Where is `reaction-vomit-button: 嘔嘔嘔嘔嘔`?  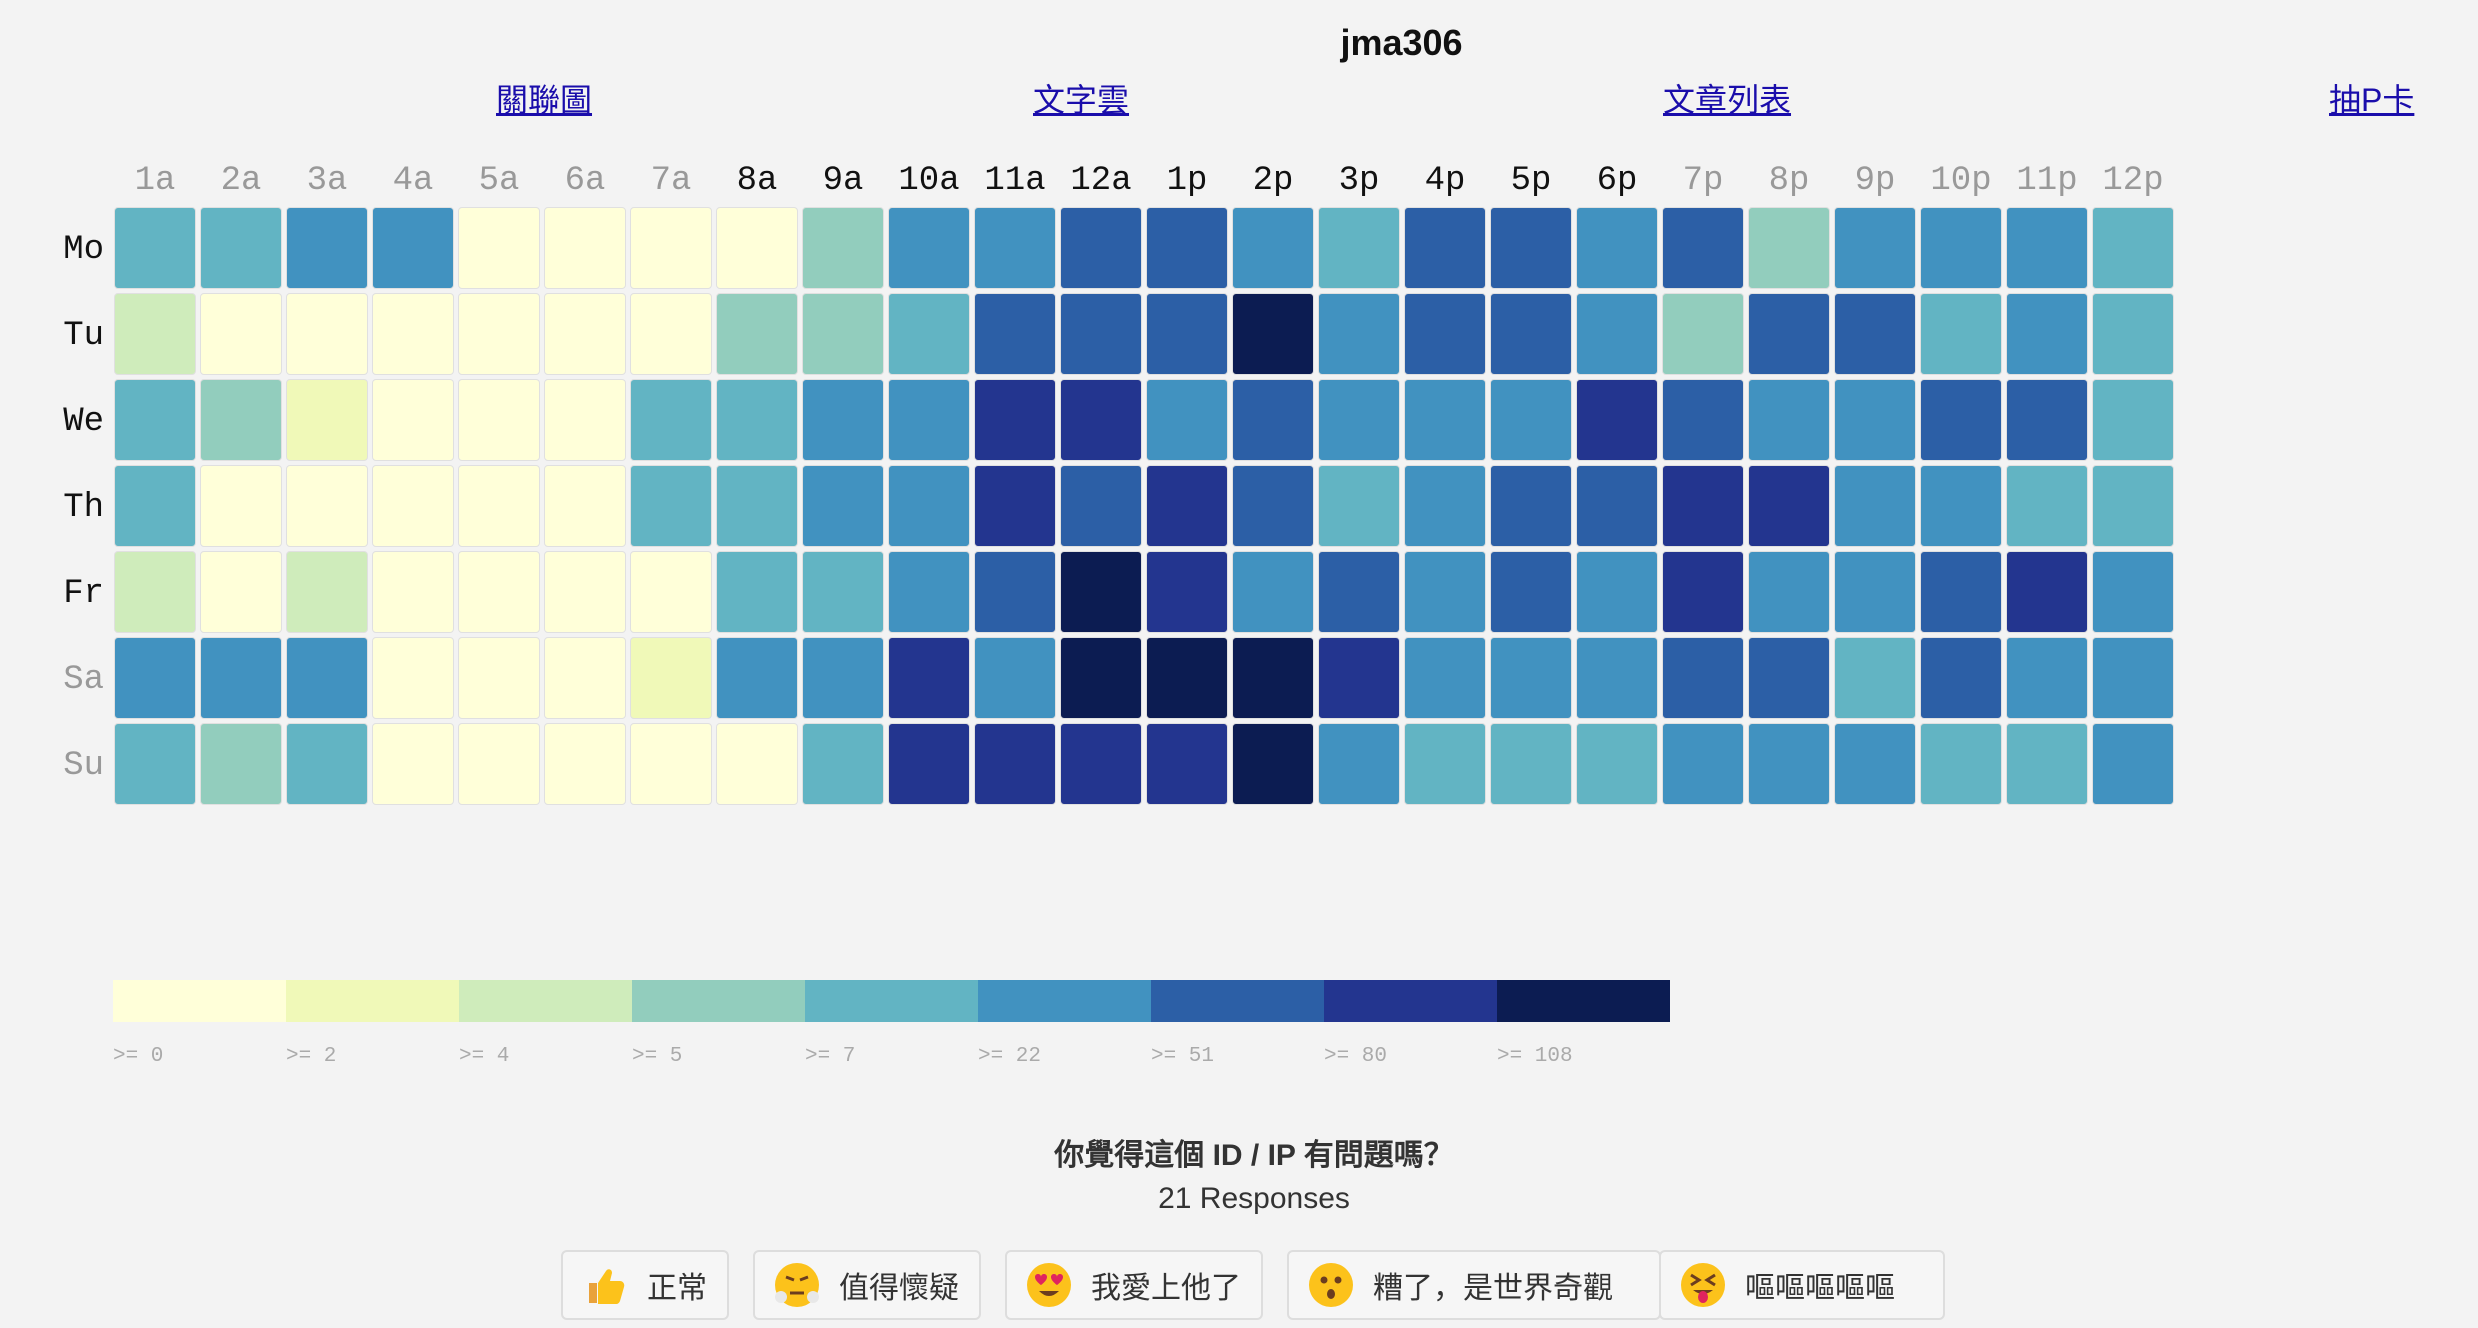 reaction-vomit-button: 嘔嘔嘔嘔嘔 is located at coordinates (1802, 1285).